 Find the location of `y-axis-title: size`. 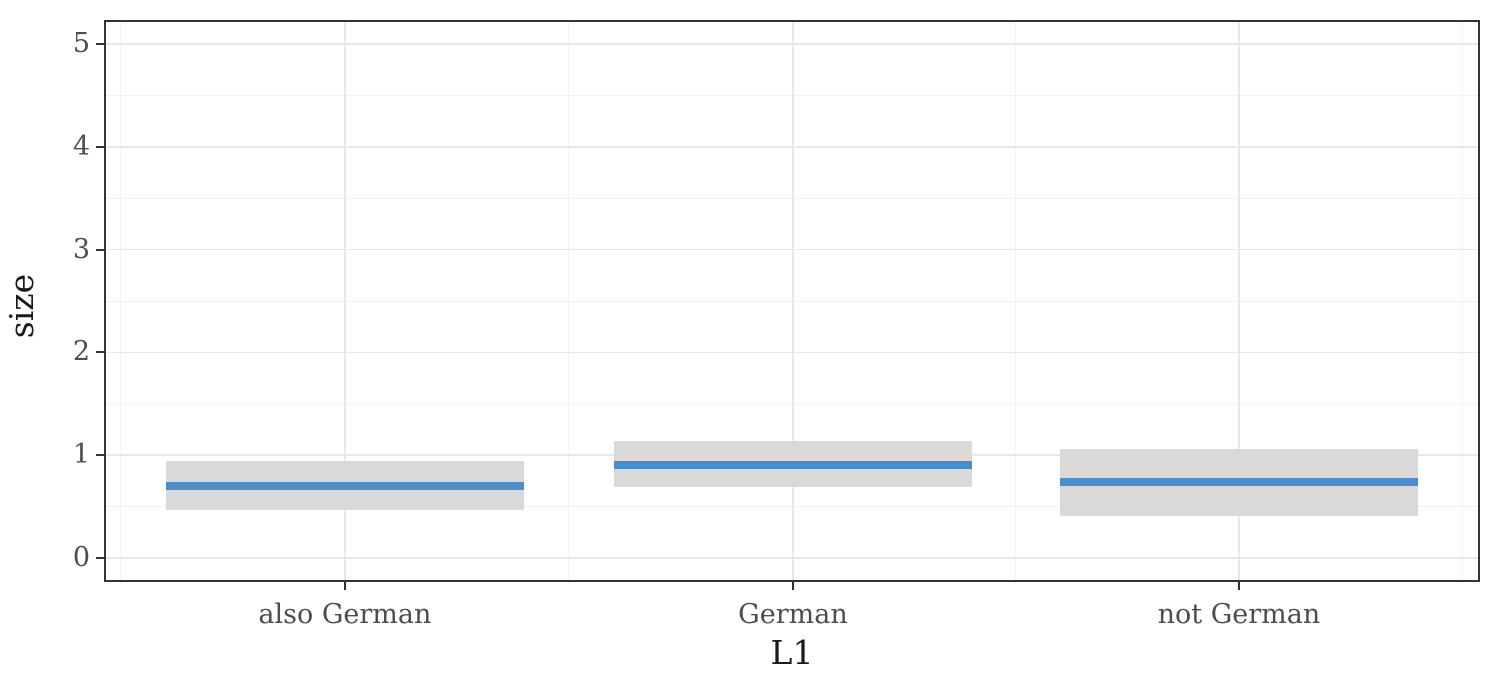

y-axis-title: size is located at coordinates (21, 306).